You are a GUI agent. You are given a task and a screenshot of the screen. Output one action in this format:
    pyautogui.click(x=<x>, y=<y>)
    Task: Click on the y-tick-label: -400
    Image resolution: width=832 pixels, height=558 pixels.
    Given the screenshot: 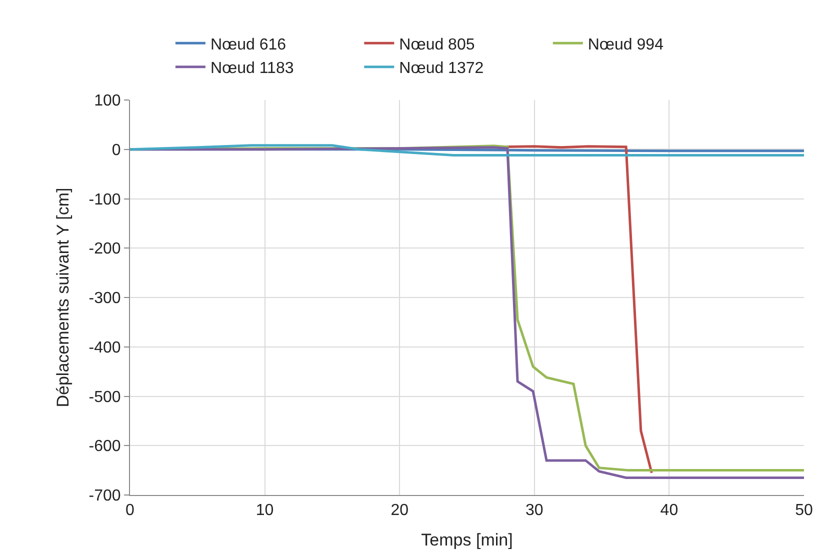 What is the action you would take?
    pyautogui.click(x=104, y=347)
    